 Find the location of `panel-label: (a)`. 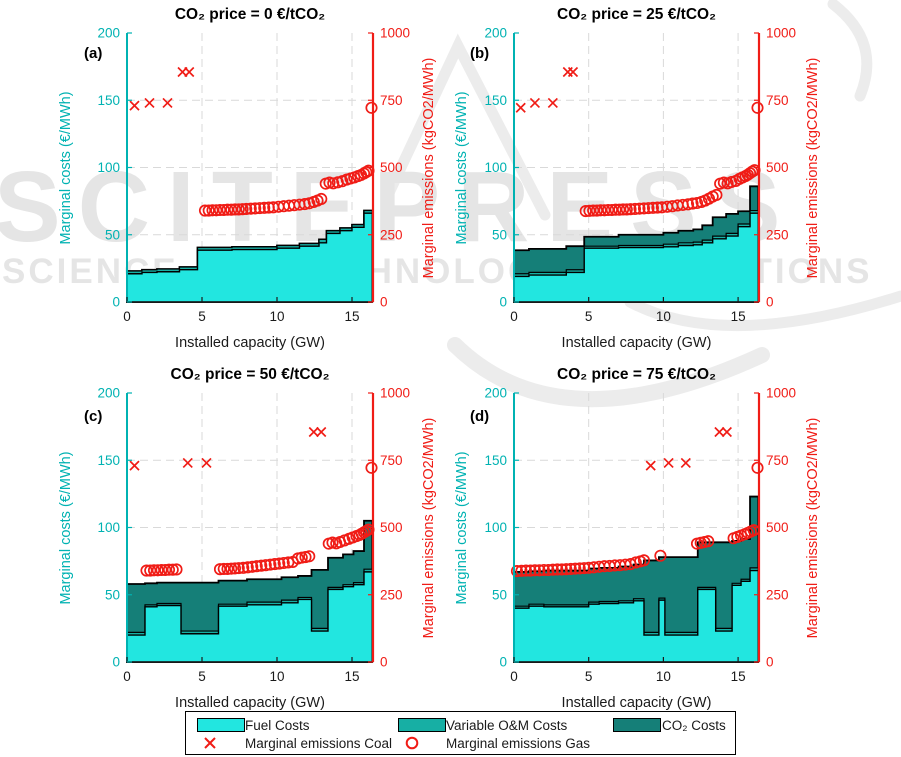

panel-label: (a) is located at coordinates (93, 53).